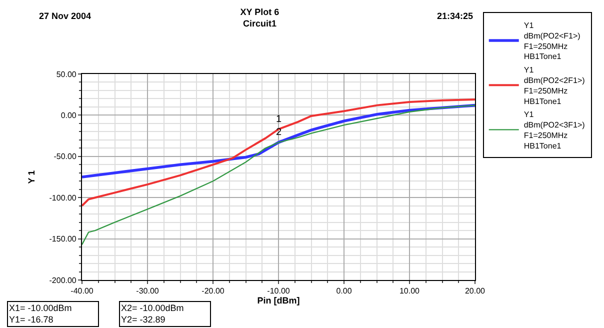  Describe the element at coordinates (152, 314) in the screenshot. I see `text: X2= -10.00dBm Y2= -32.89` at that location.